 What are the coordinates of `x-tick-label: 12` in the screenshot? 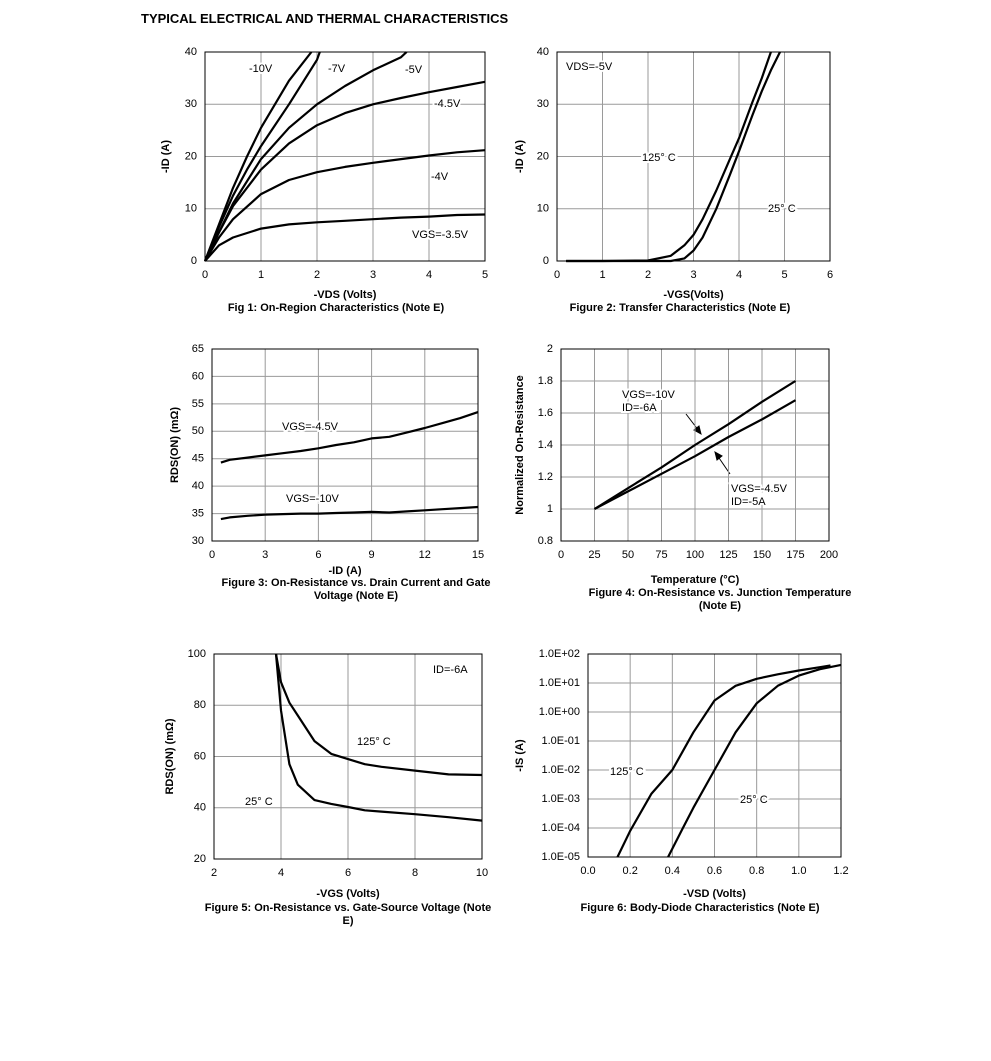 It's located at (425, 555).